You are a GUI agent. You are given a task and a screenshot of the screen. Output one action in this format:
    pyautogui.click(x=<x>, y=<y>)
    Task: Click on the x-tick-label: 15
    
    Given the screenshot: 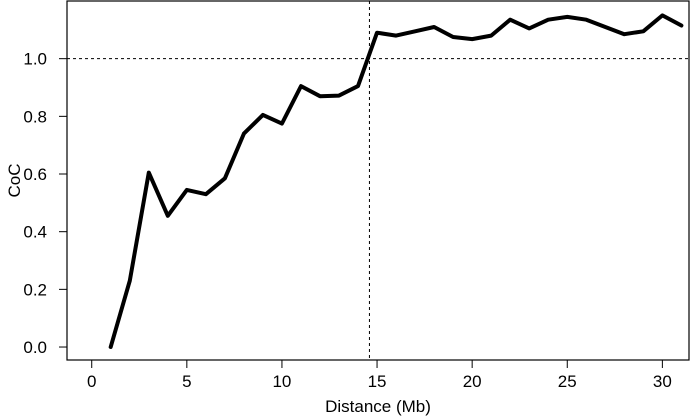 What is the action you would take?
    pyautogui.click(x=377, y=381)
    